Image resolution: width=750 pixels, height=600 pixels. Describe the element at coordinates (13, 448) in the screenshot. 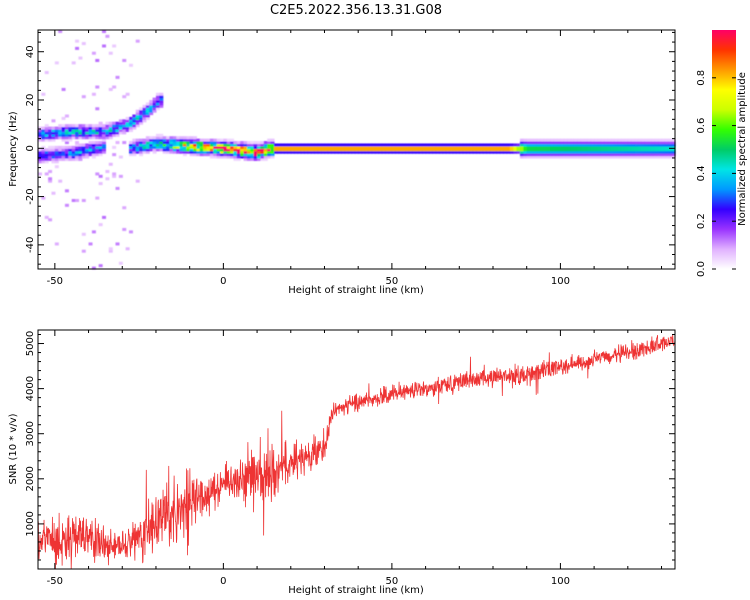

I see `snr-ylabel: SNR (10 * v/v)` at that location.